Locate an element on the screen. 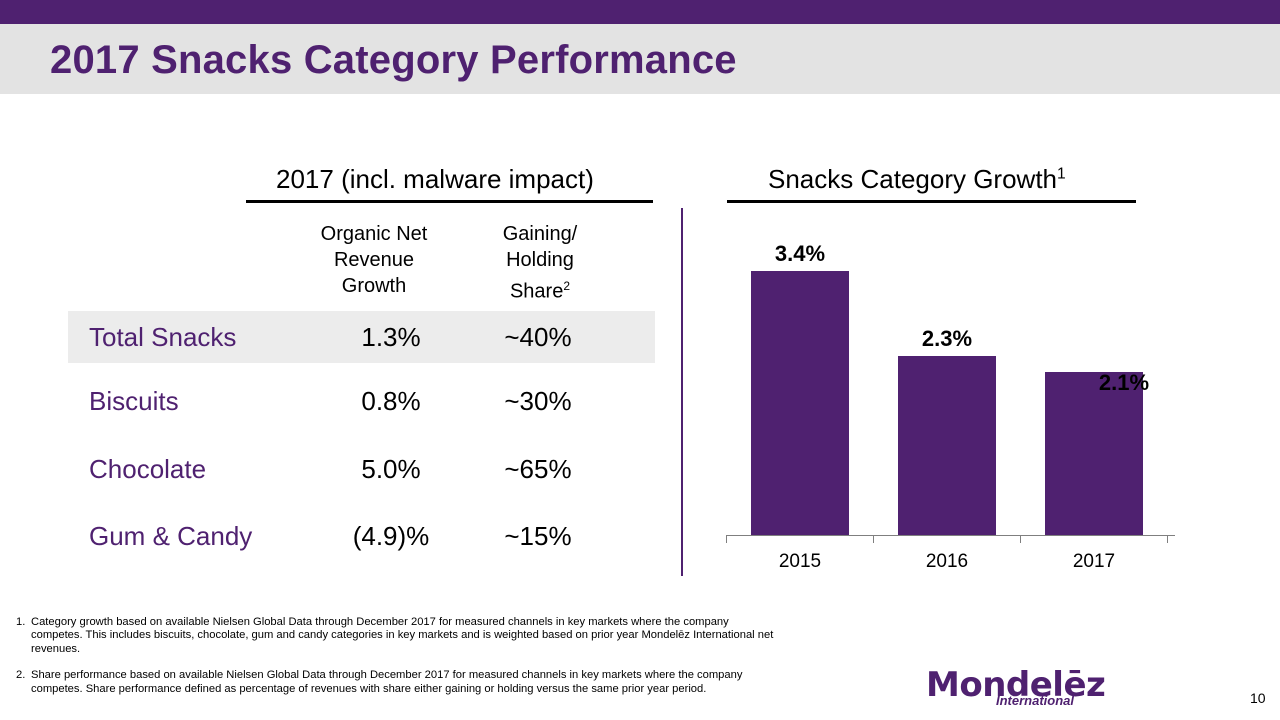 The image size is (1280, 720). section-divider is located at coordinates (682, 392).